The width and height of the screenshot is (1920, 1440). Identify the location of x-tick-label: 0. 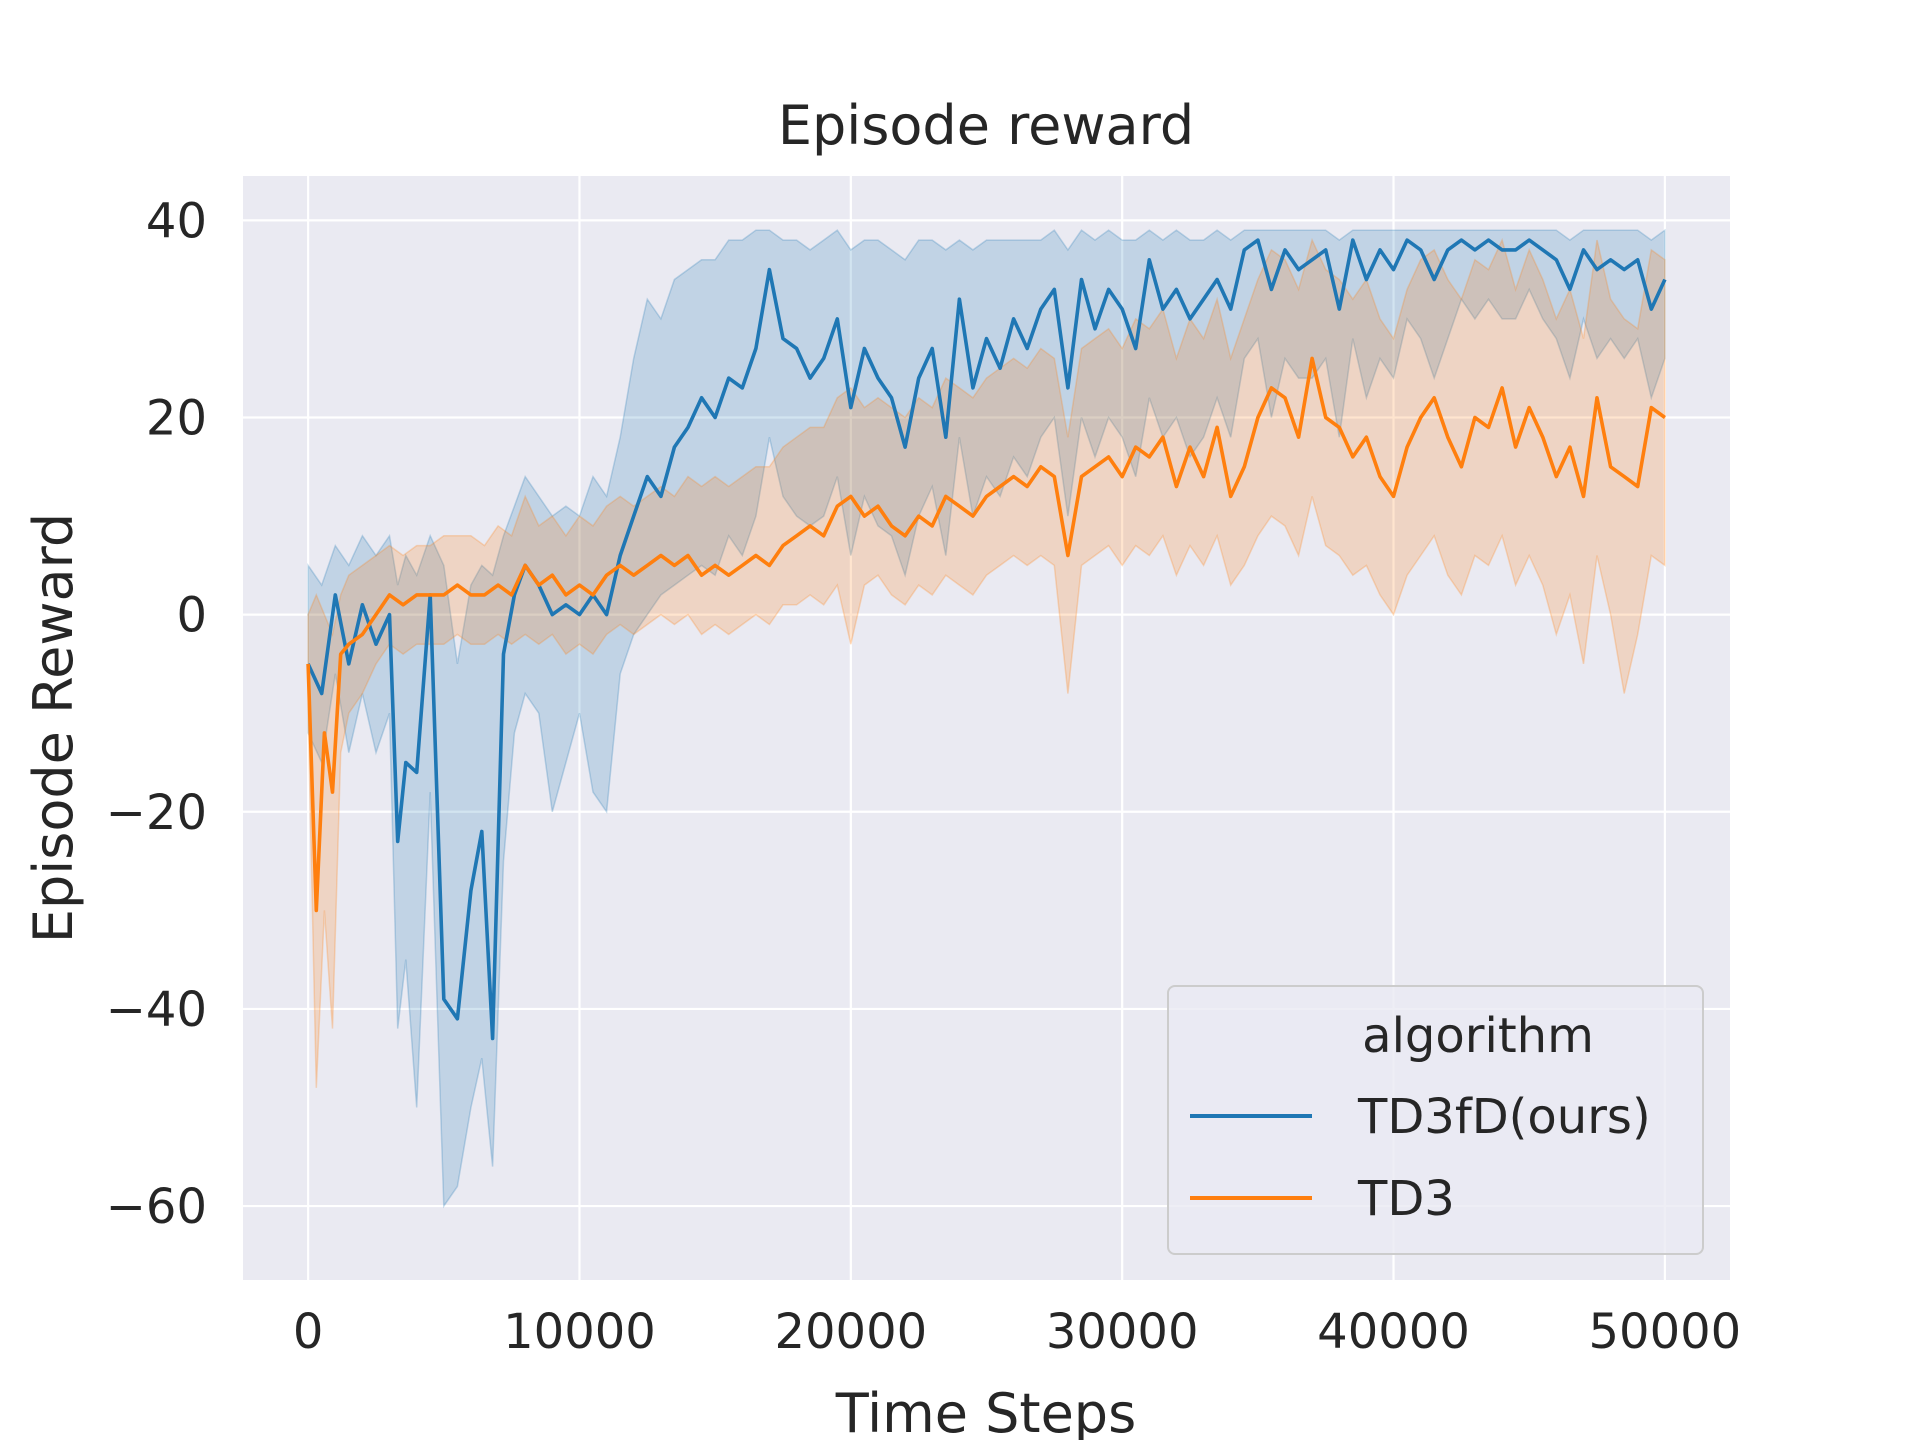
(308, 1332).